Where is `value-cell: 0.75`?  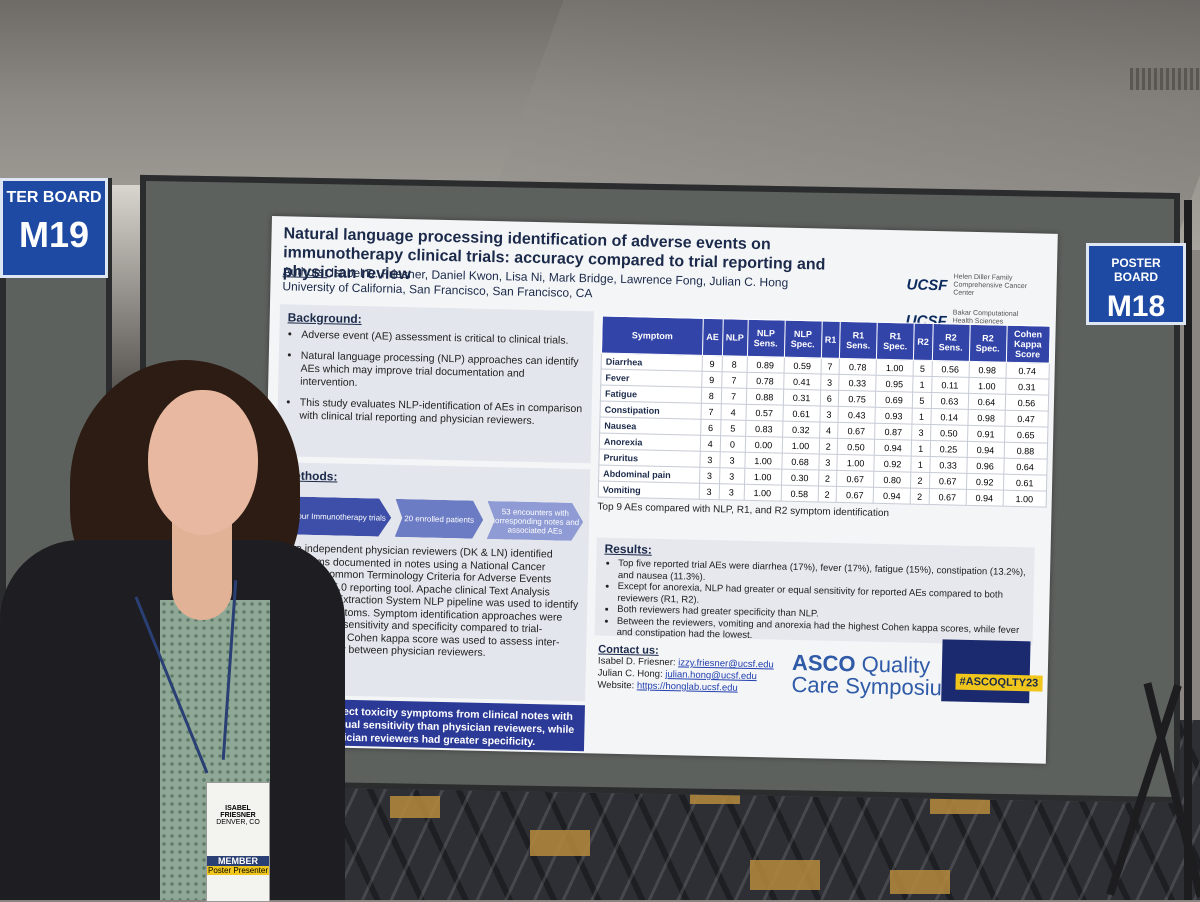
value-cell: 0.75 is located at coordinates (857, 399).